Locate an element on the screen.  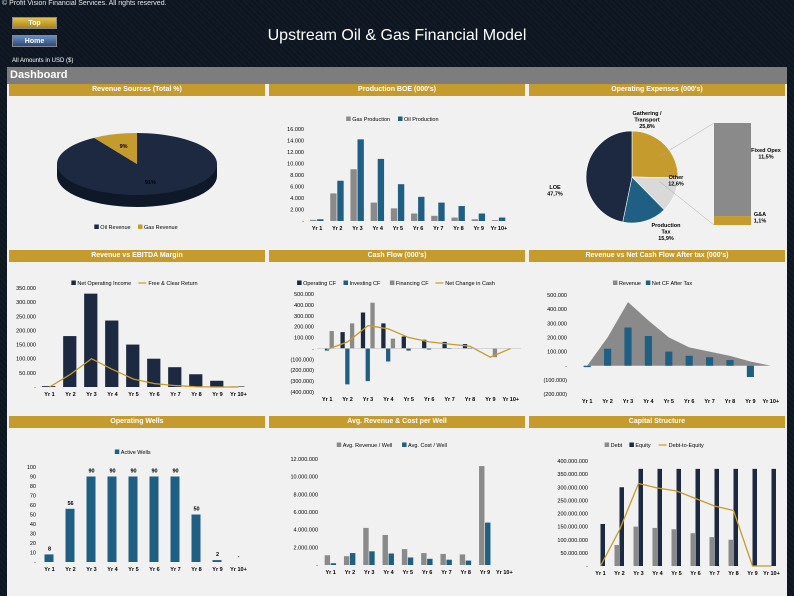
y-tick-label: 10 is located at coordinates (33, 554).